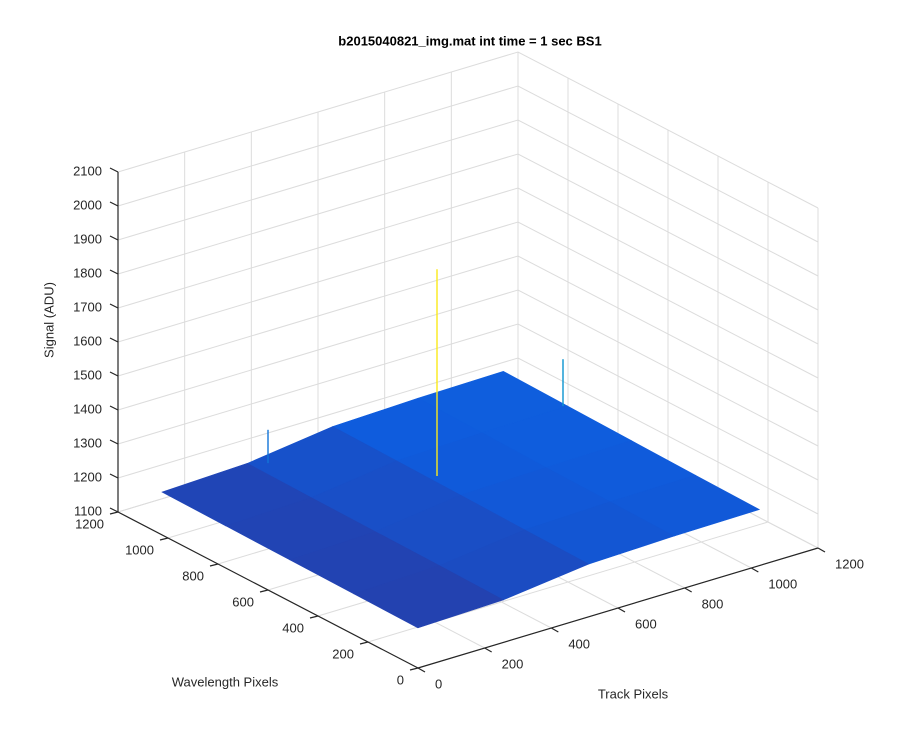 The height and width of the screenshot is (750, 900). What do you see at coordinates (87, 238) in the screenshot?
I see `z-tick-label: 1900` at bounding box center [87, 238].